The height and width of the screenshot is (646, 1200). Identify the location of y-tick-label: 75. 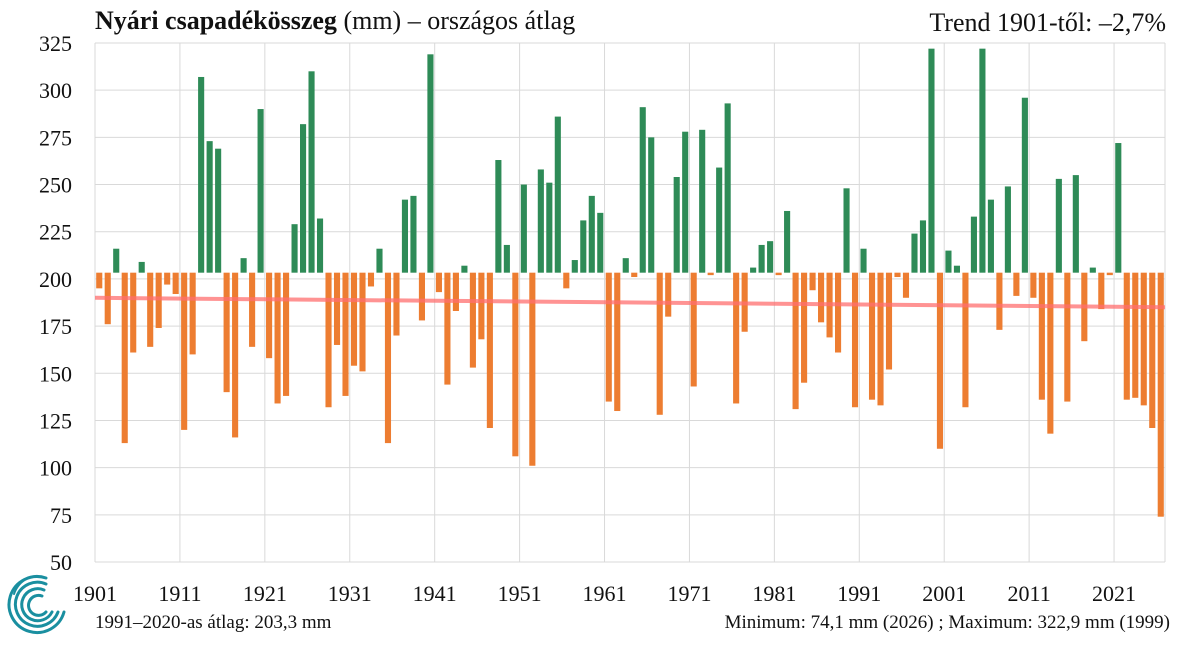
(61, 515).